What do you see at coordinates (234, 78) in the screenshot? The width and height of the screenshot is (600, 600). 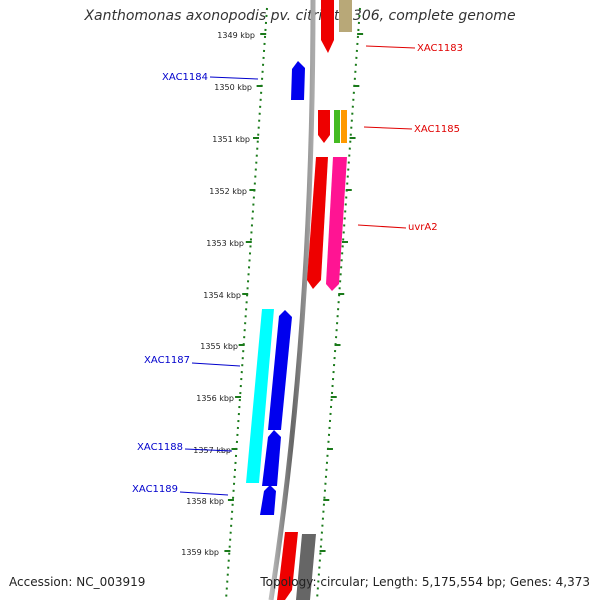 I see `leader-xac1184` at bounding box center [234, 78].